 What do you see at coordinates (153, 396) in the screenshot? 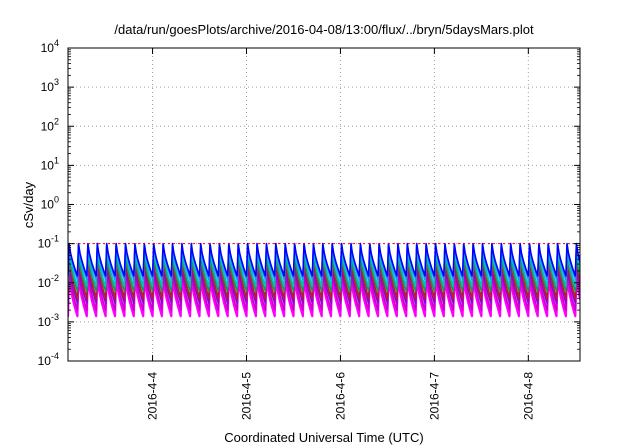
I see `x-tick-label: 2016-4-4` at bounding box center [153, 396].